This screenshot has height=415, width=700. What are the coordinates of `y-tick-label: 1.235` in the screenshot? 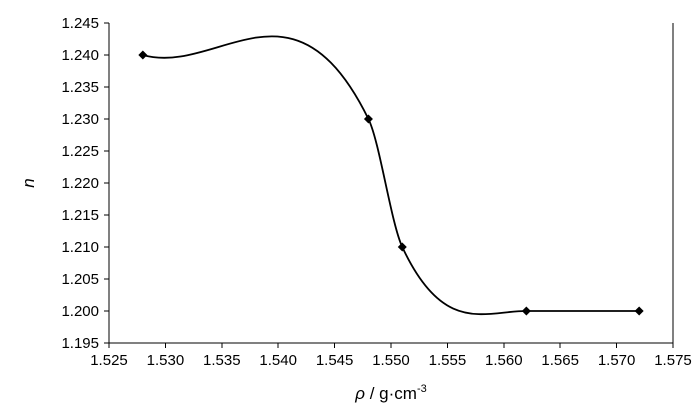 It's located at (80, 87).